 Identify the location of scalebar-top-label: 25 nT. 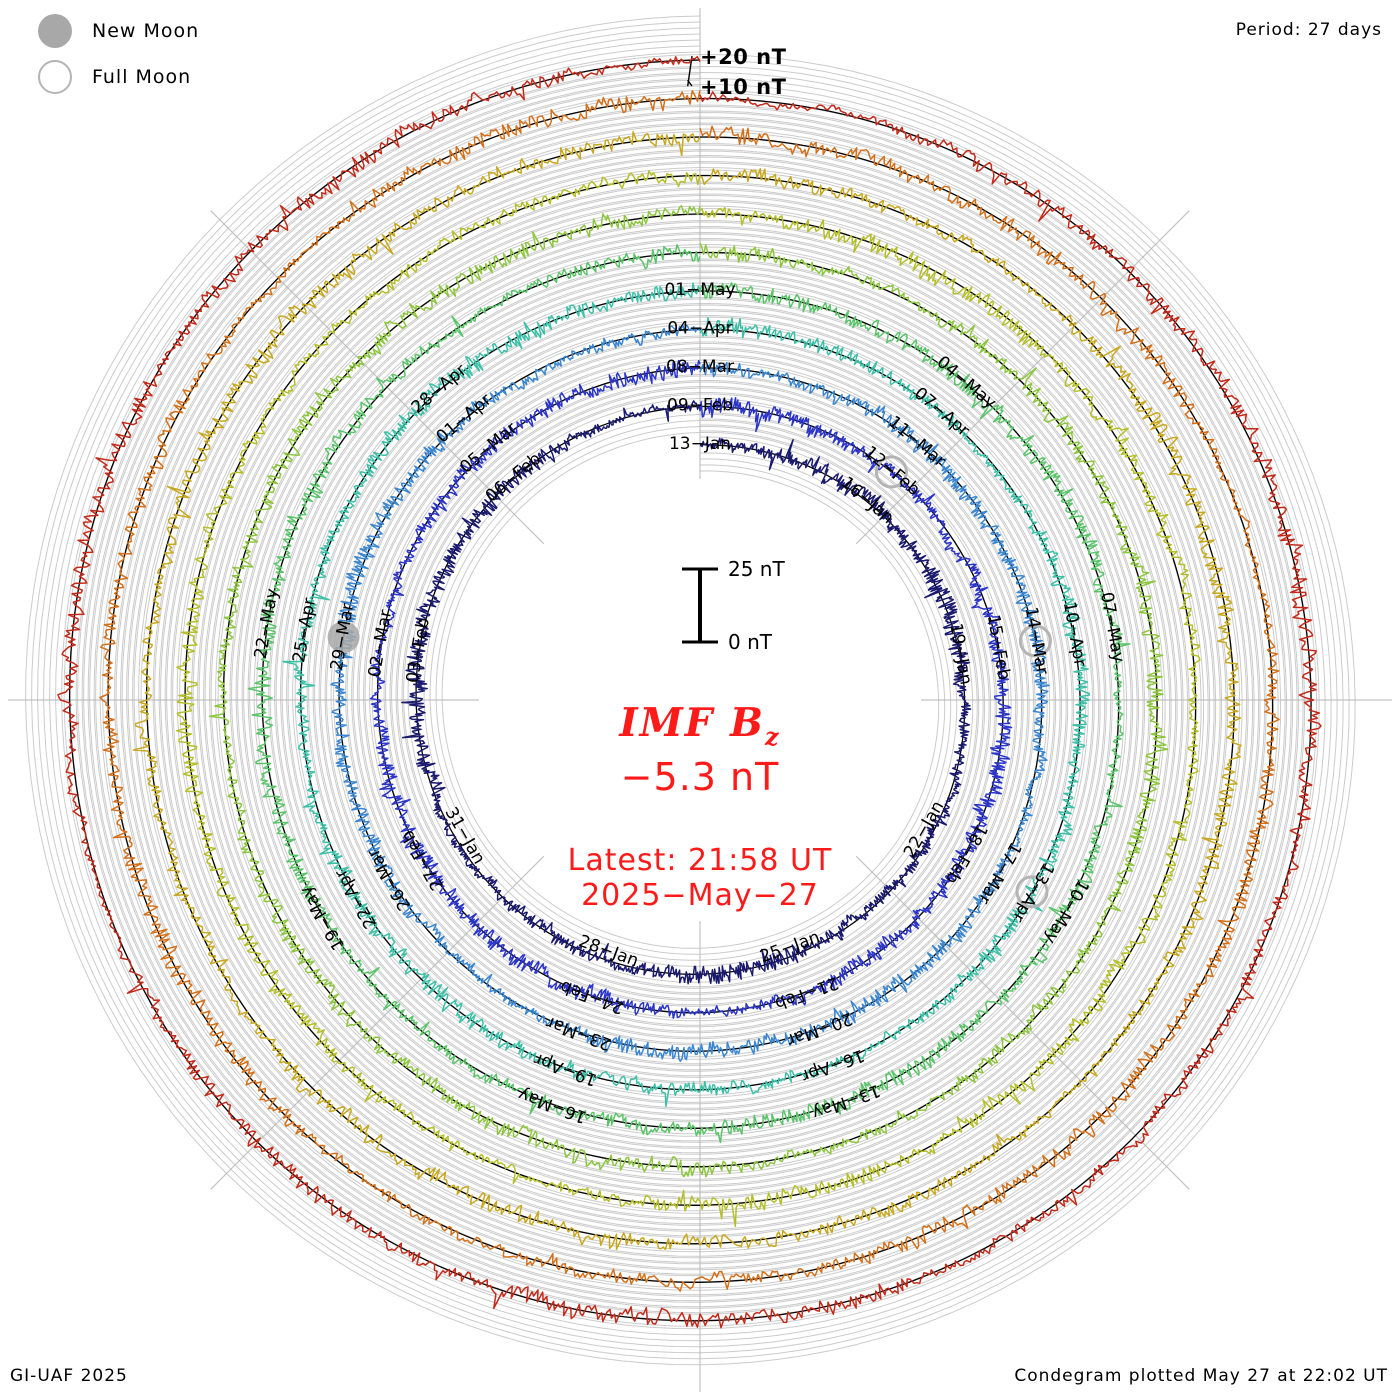
(756, 570).